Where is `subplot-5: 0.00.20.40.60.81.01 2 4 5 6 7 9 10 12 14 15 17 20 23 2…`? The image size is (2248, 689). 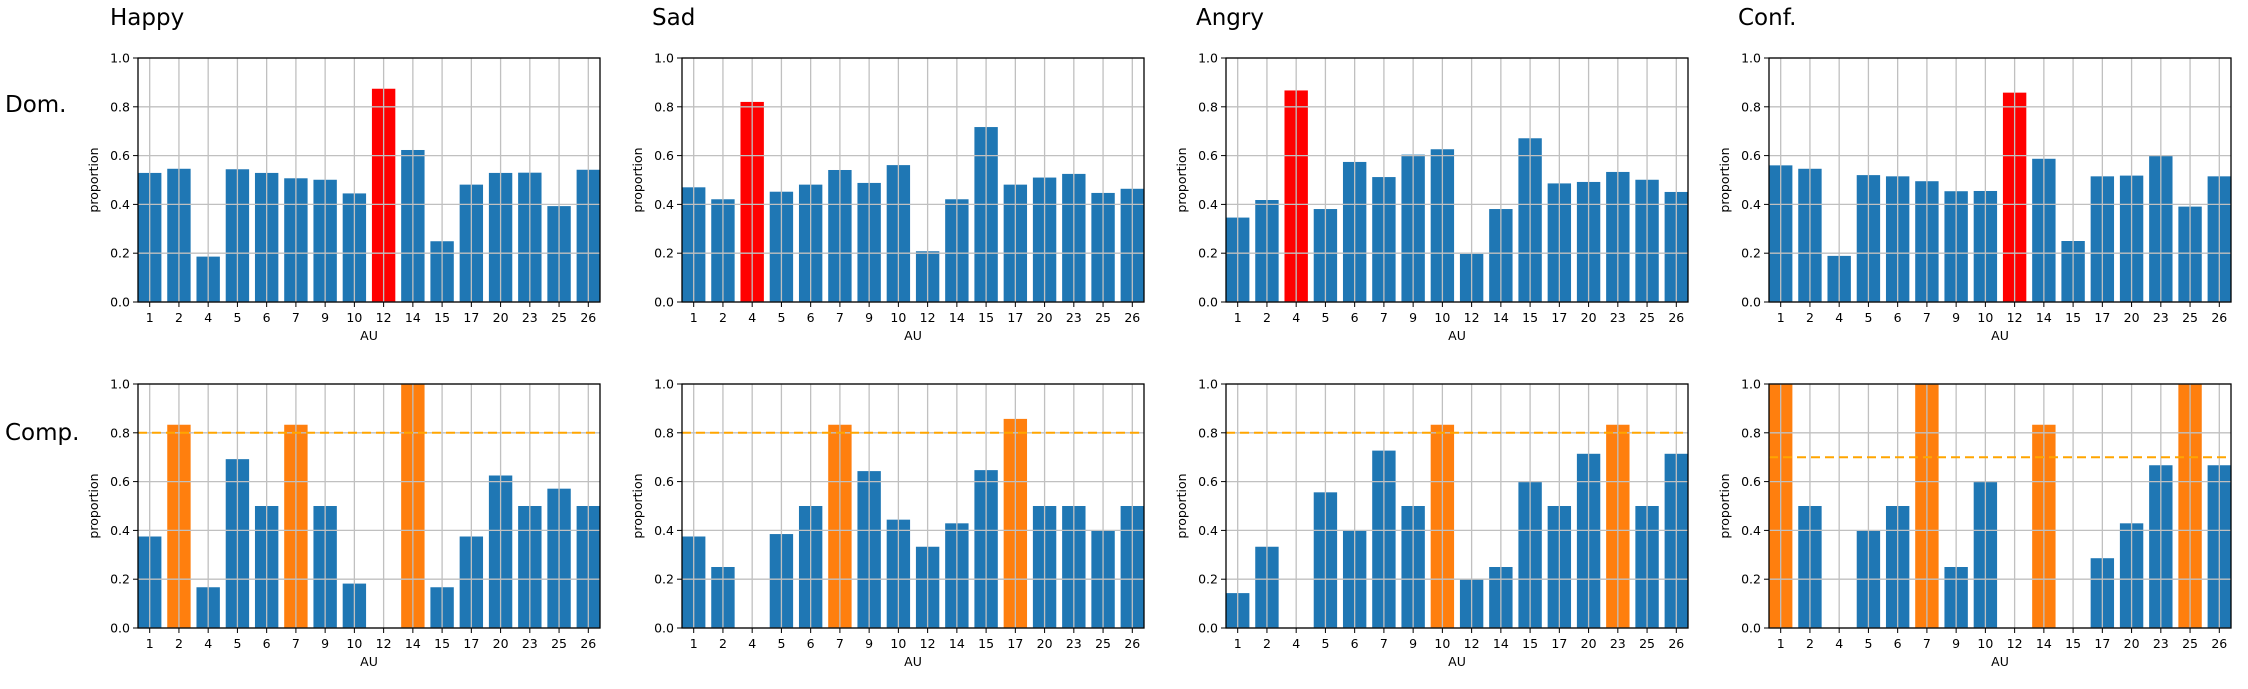 subplot-5: 0.00.20.40.60.81.01 2 4 5 6 7 9 10 12 14 15 17 20 23 2… is located at coordinates (343, 523).